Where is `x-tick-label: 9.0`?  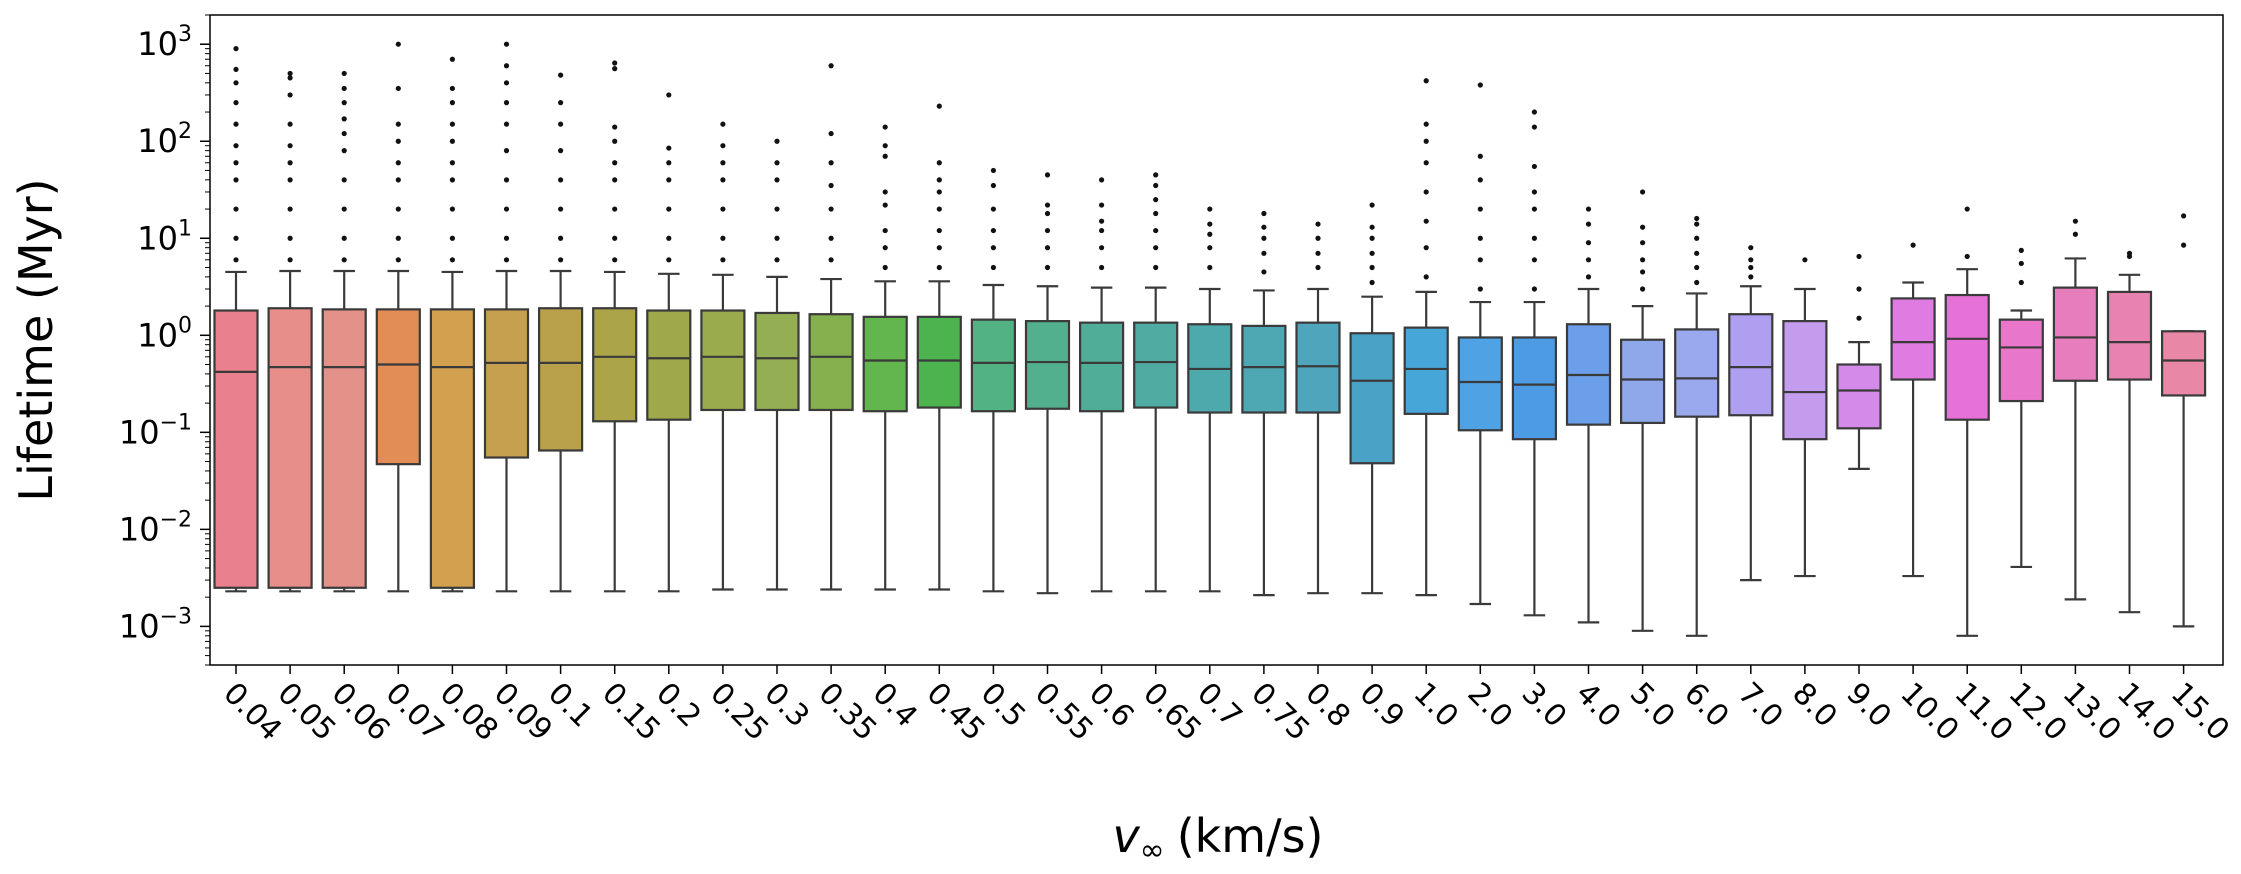 x-tick-label: 9.0 is located at coordinates (1868, 705).